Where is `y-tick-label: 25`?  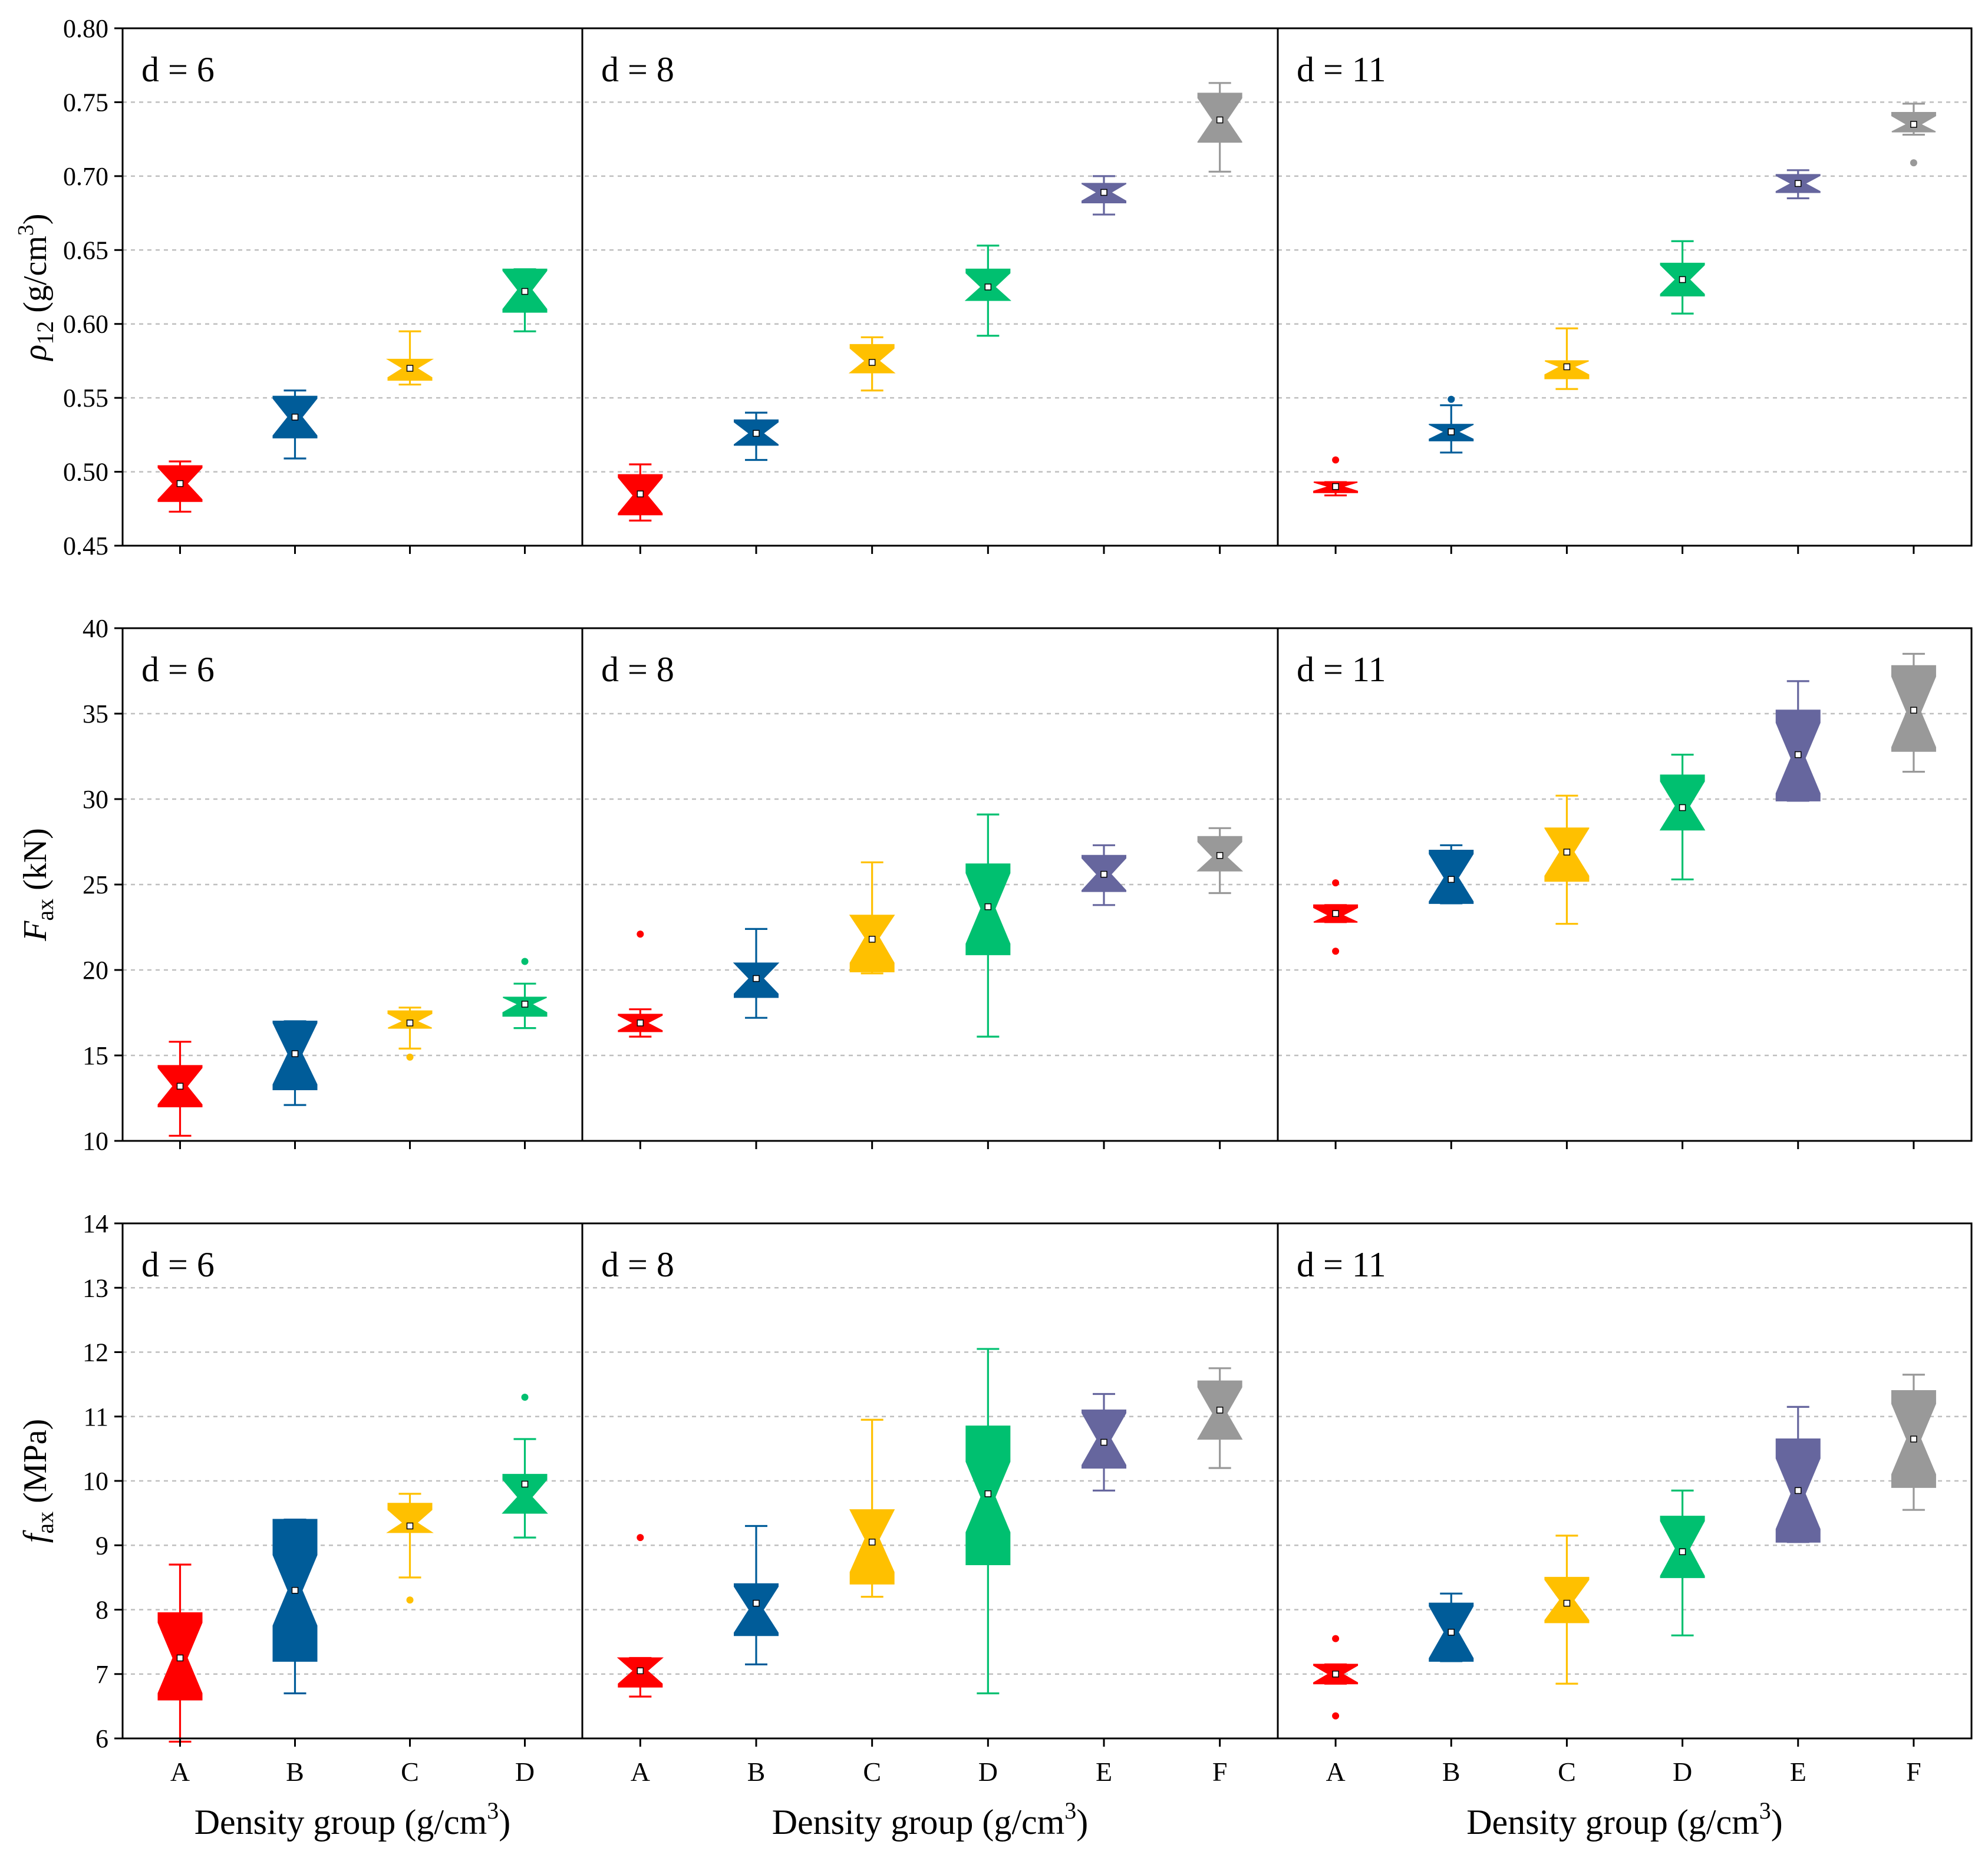 y-tick-label: 25 is located at coordinates (95, 884).